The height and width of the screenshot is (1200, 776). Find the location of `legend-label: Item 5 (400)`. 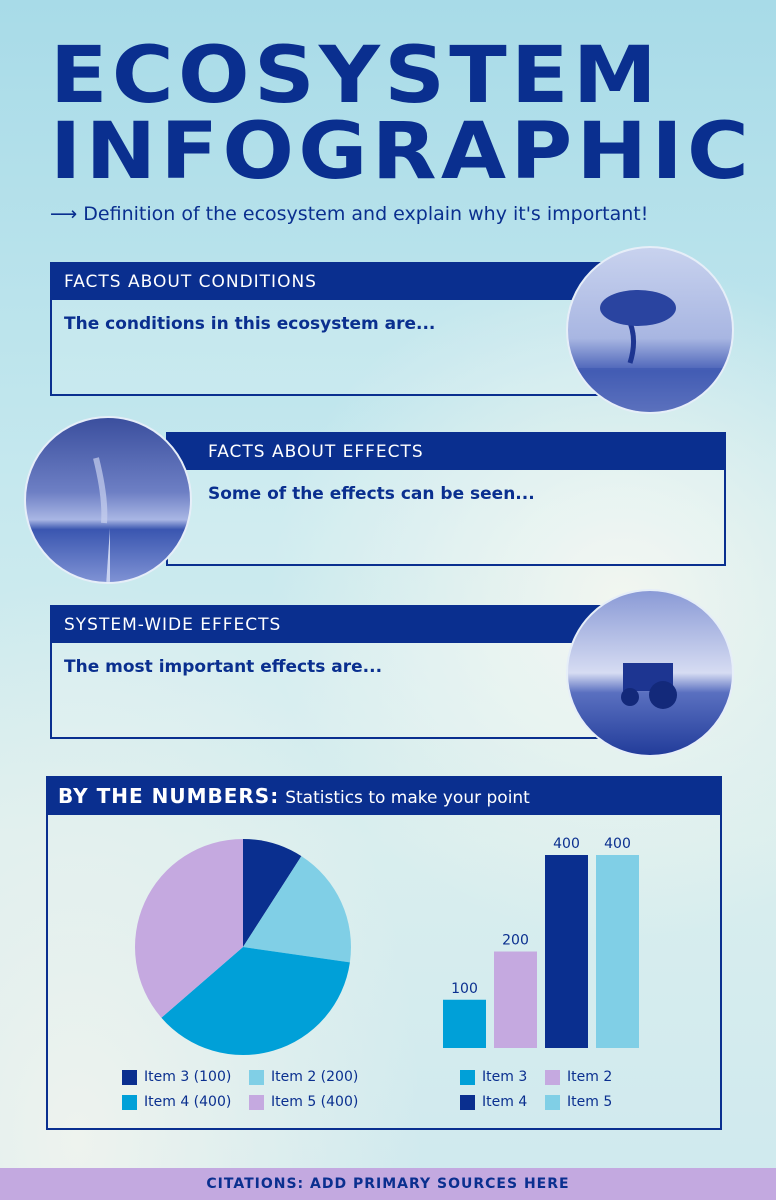

legend-label: Item 5 (400) is located at coordinates (315, 1102).